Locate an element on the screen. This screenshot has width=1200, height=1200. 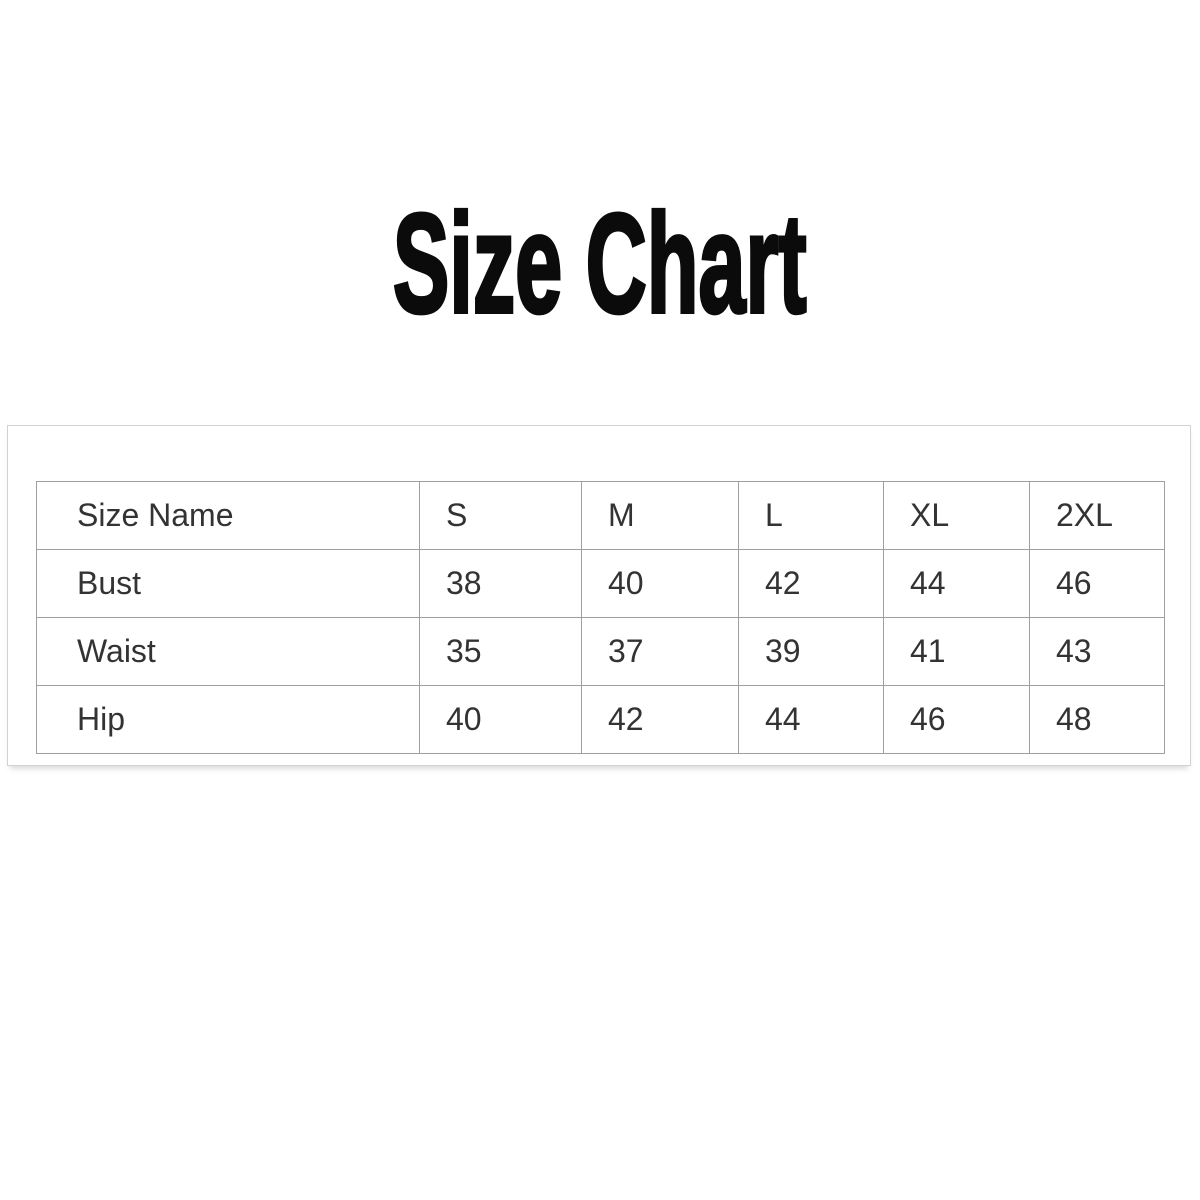
header-cell-l: L is located at coordinates (811, 515).